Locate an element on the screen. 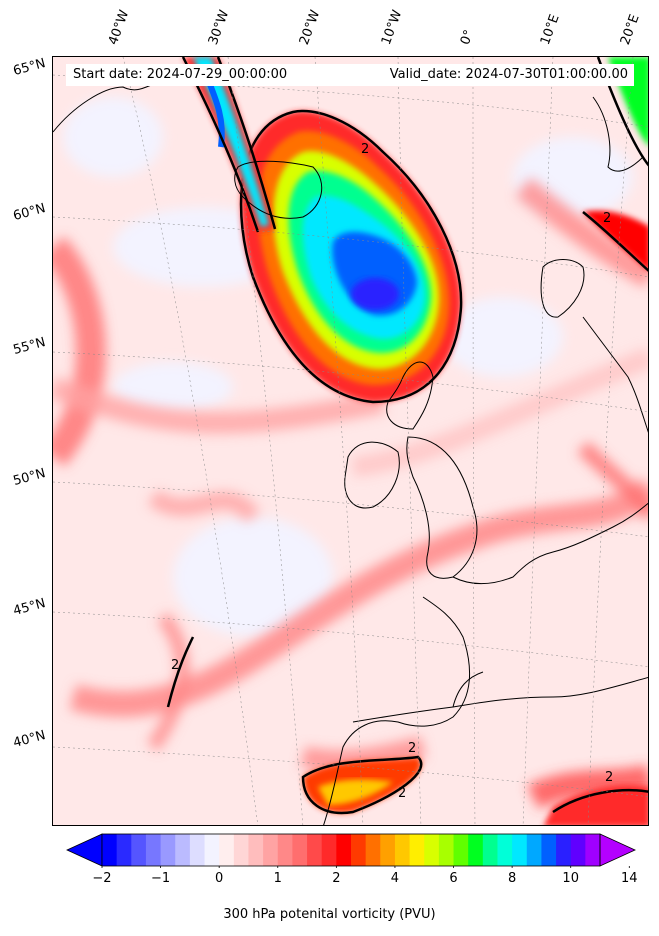  lat-label: 55°N is located at coordinates (29, 346).